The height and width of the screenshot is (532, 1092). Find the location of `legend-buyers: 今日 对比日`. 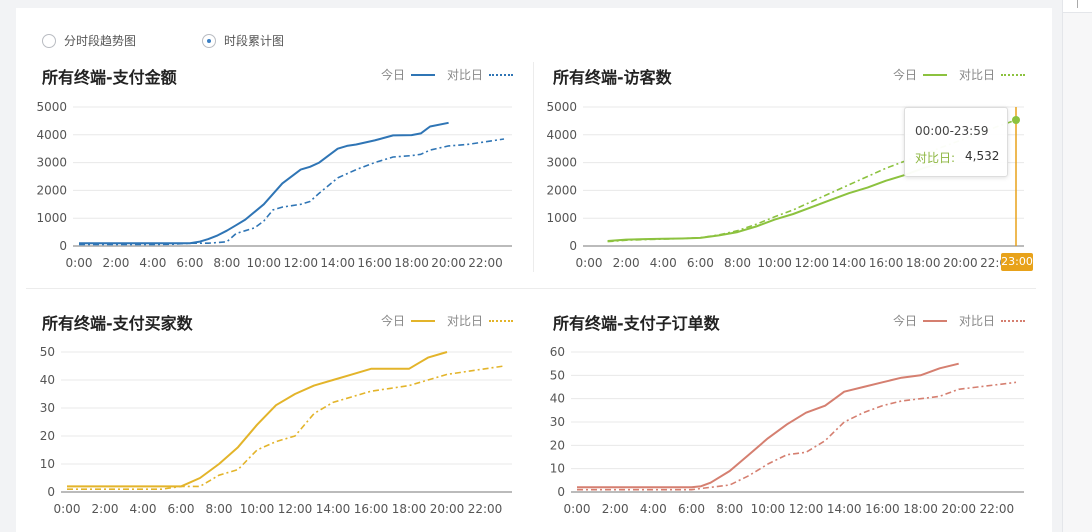

legend-buyers: 今日 对比日 is located at coordinates (447, 320).